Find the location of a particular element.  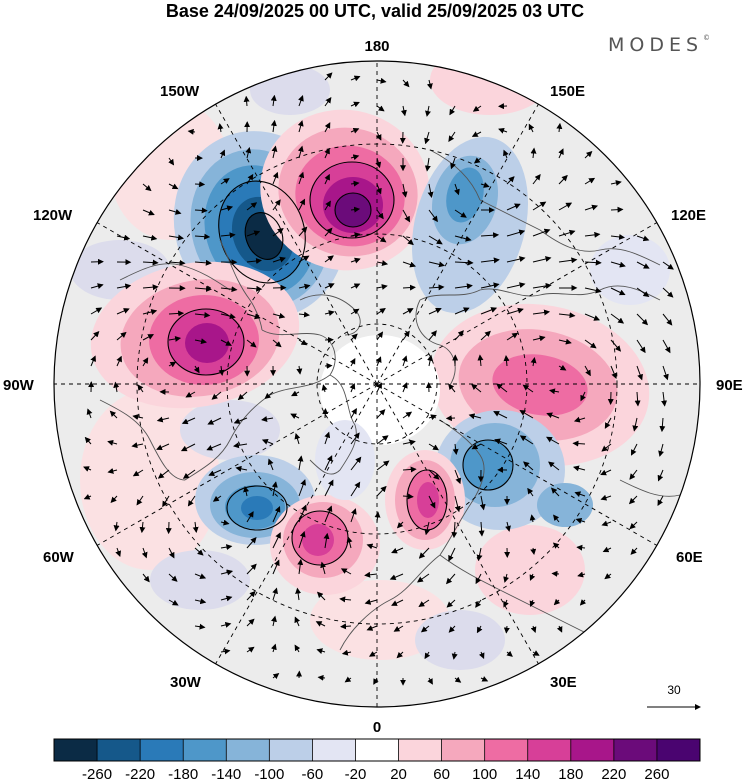

colorbar-tick-label: -260 is located at coordinates (97, 774).